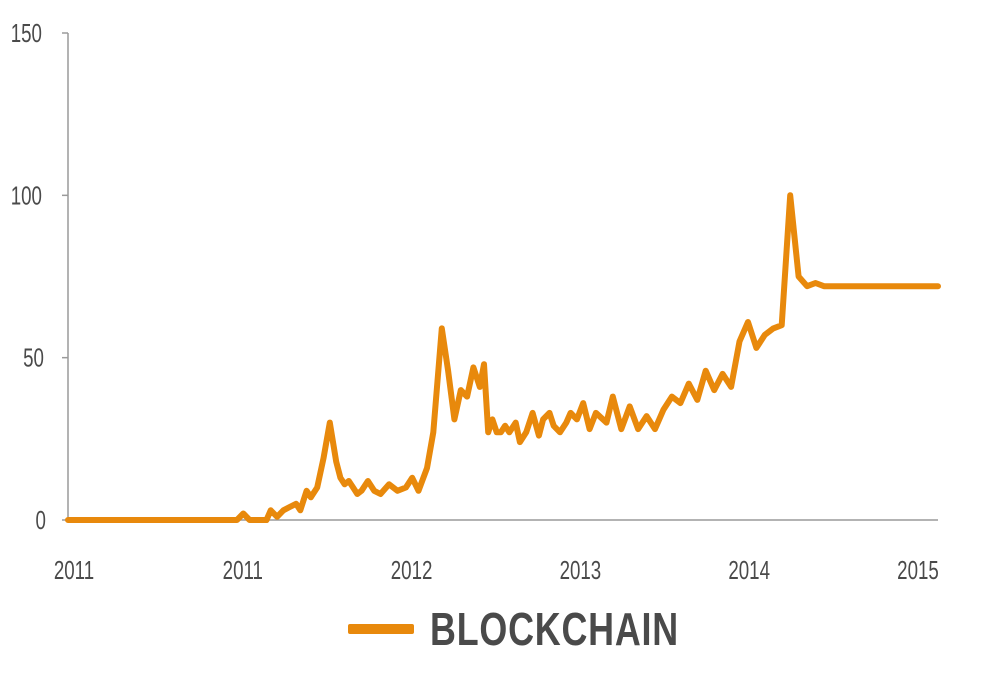 This screenshot has width=986, height=695. I want to click on legend-label: BLOCKCHAIN, so click(554, 629).